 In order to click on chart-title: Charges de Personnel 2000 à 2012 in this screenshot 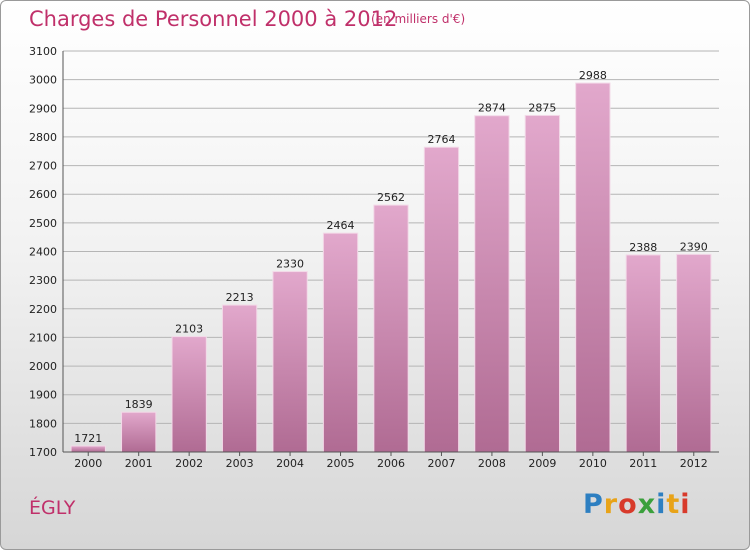, I will do `click(213, 19)`.